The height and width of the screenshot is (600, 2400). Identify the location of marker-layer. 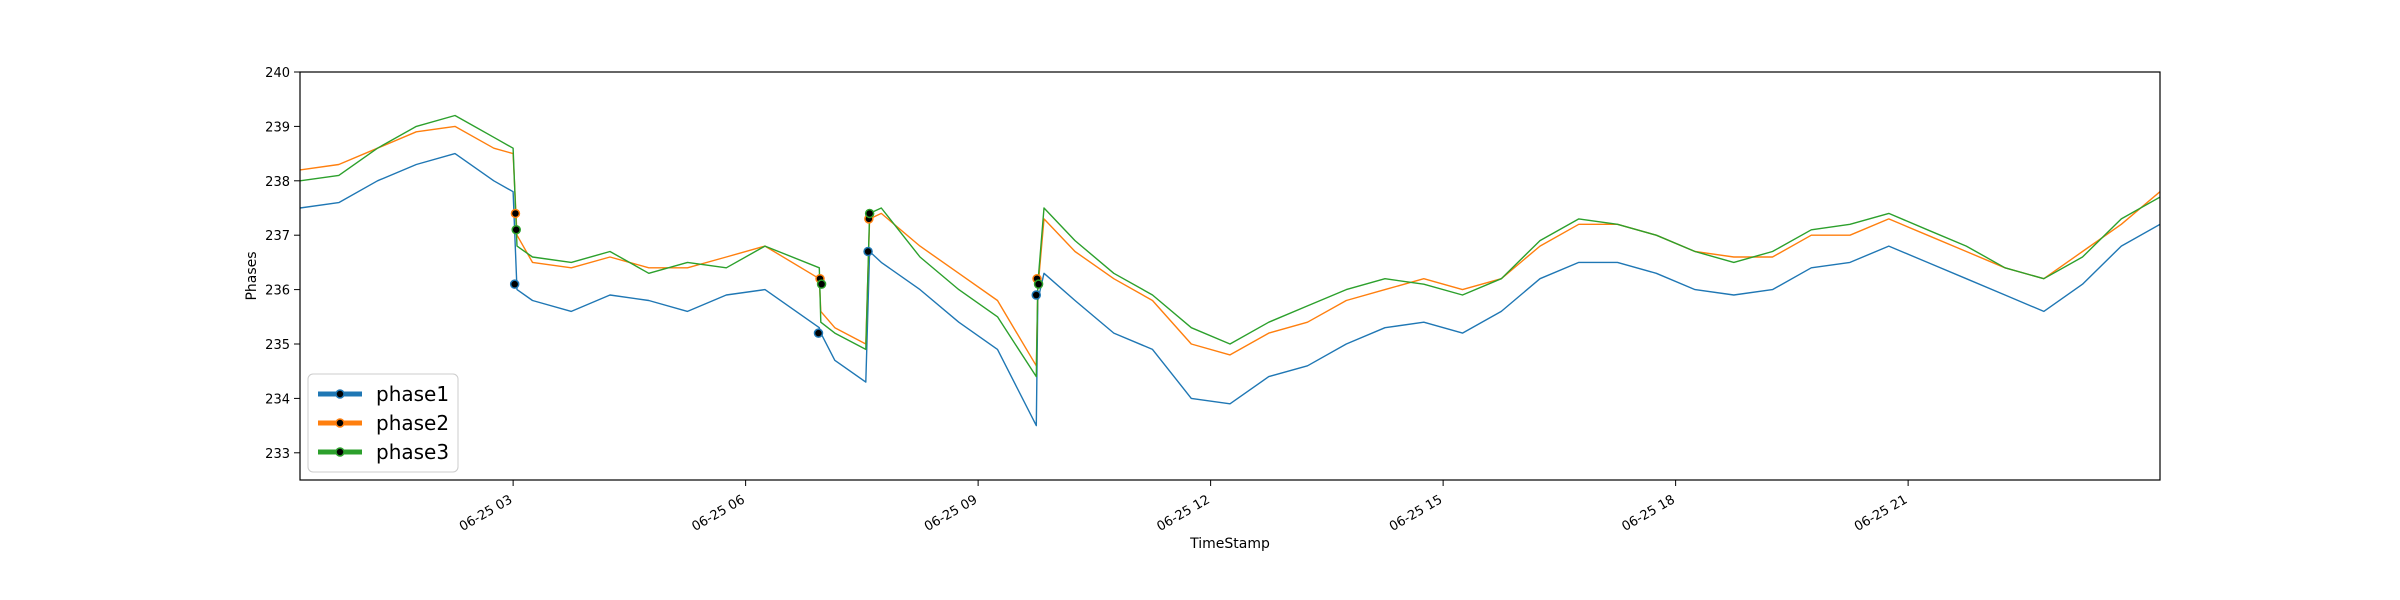
(776, 273).